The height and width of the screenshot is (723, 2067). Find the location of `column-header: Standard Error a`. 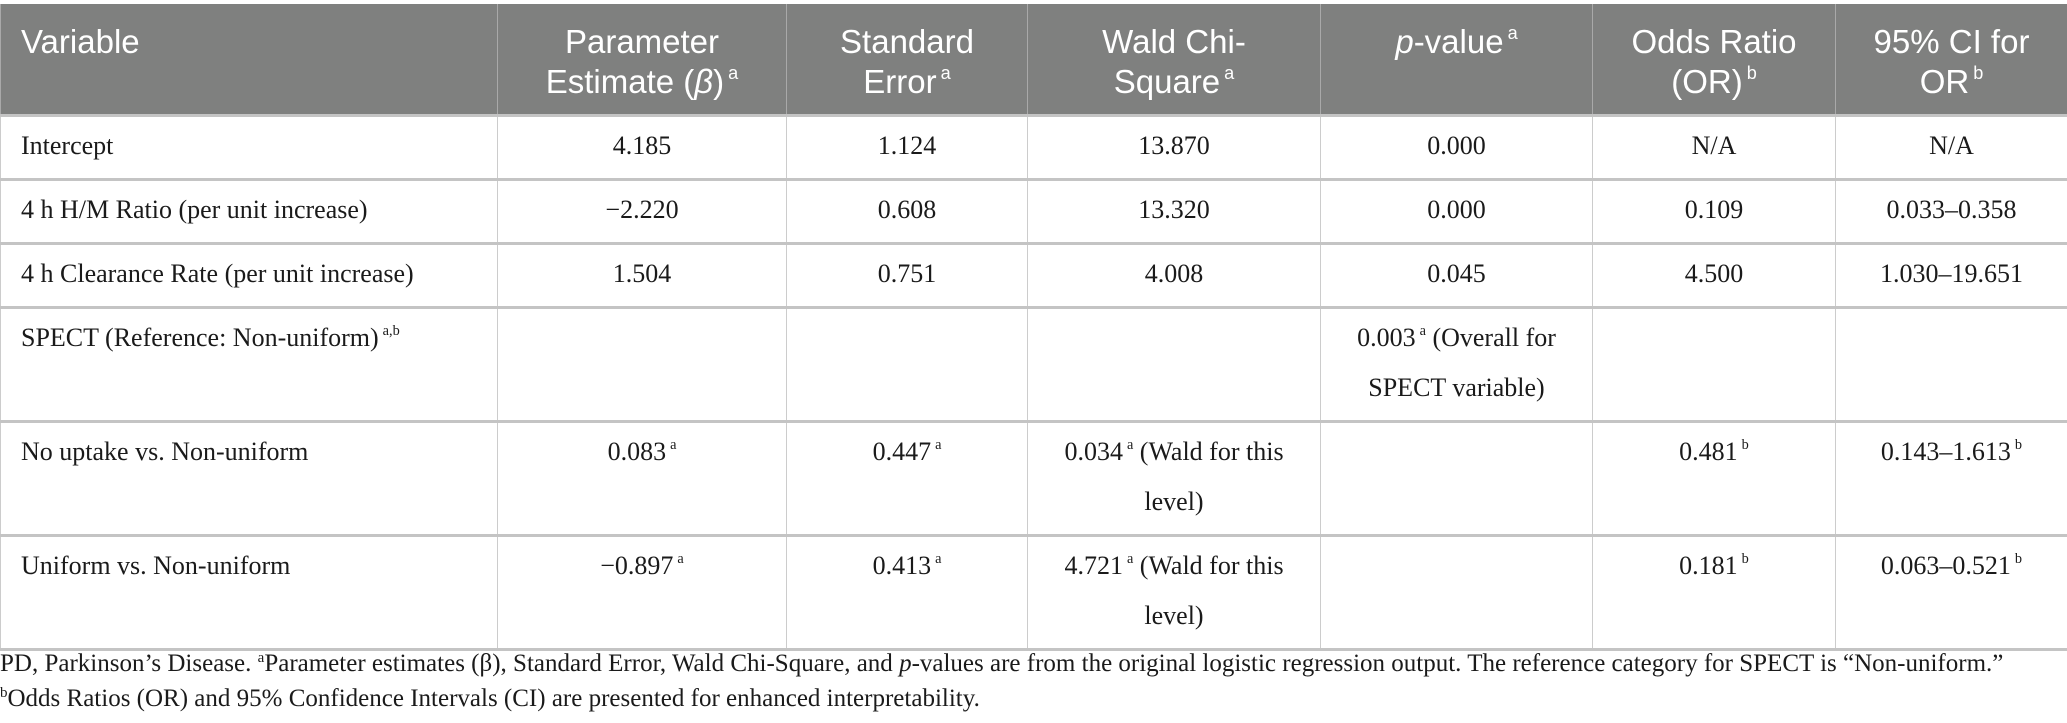

column-header: Standard Error a is located at coordinates (907, 59).